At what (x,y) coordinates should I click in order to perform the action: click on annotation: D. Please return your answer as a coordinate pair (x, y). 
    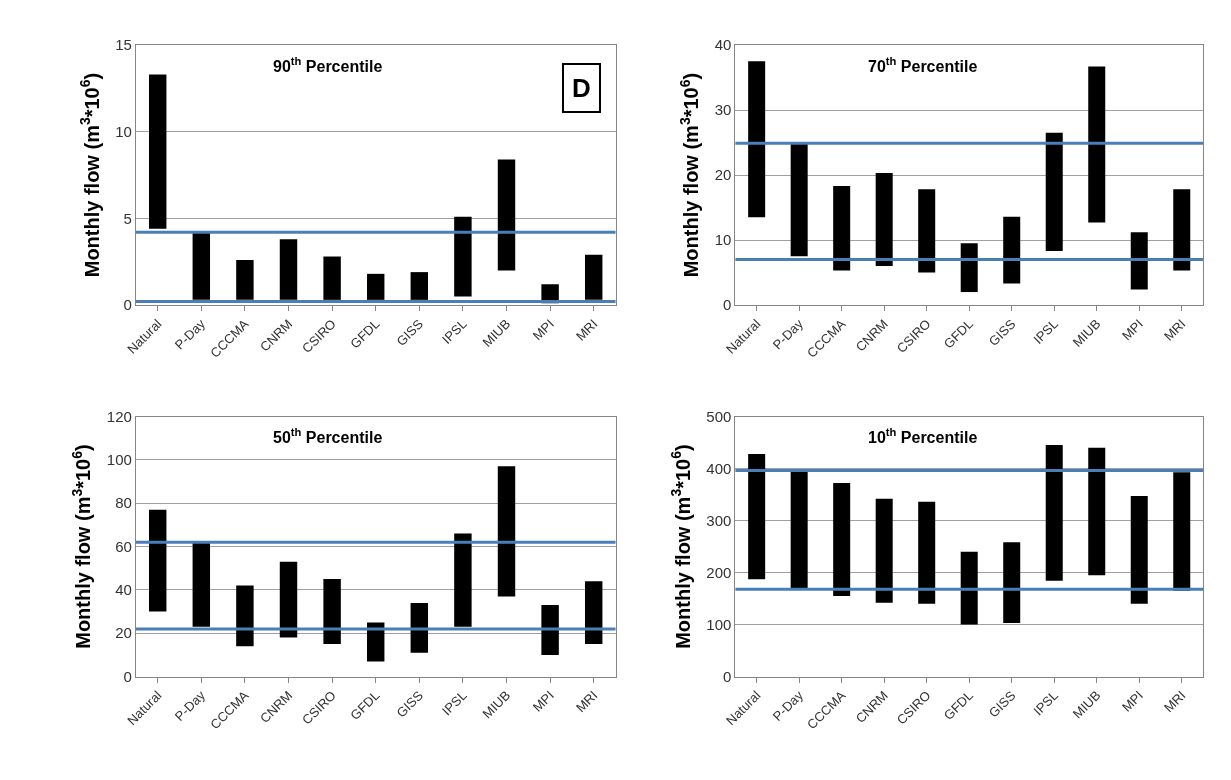
    Looking at the image, I should click on (581, 88).